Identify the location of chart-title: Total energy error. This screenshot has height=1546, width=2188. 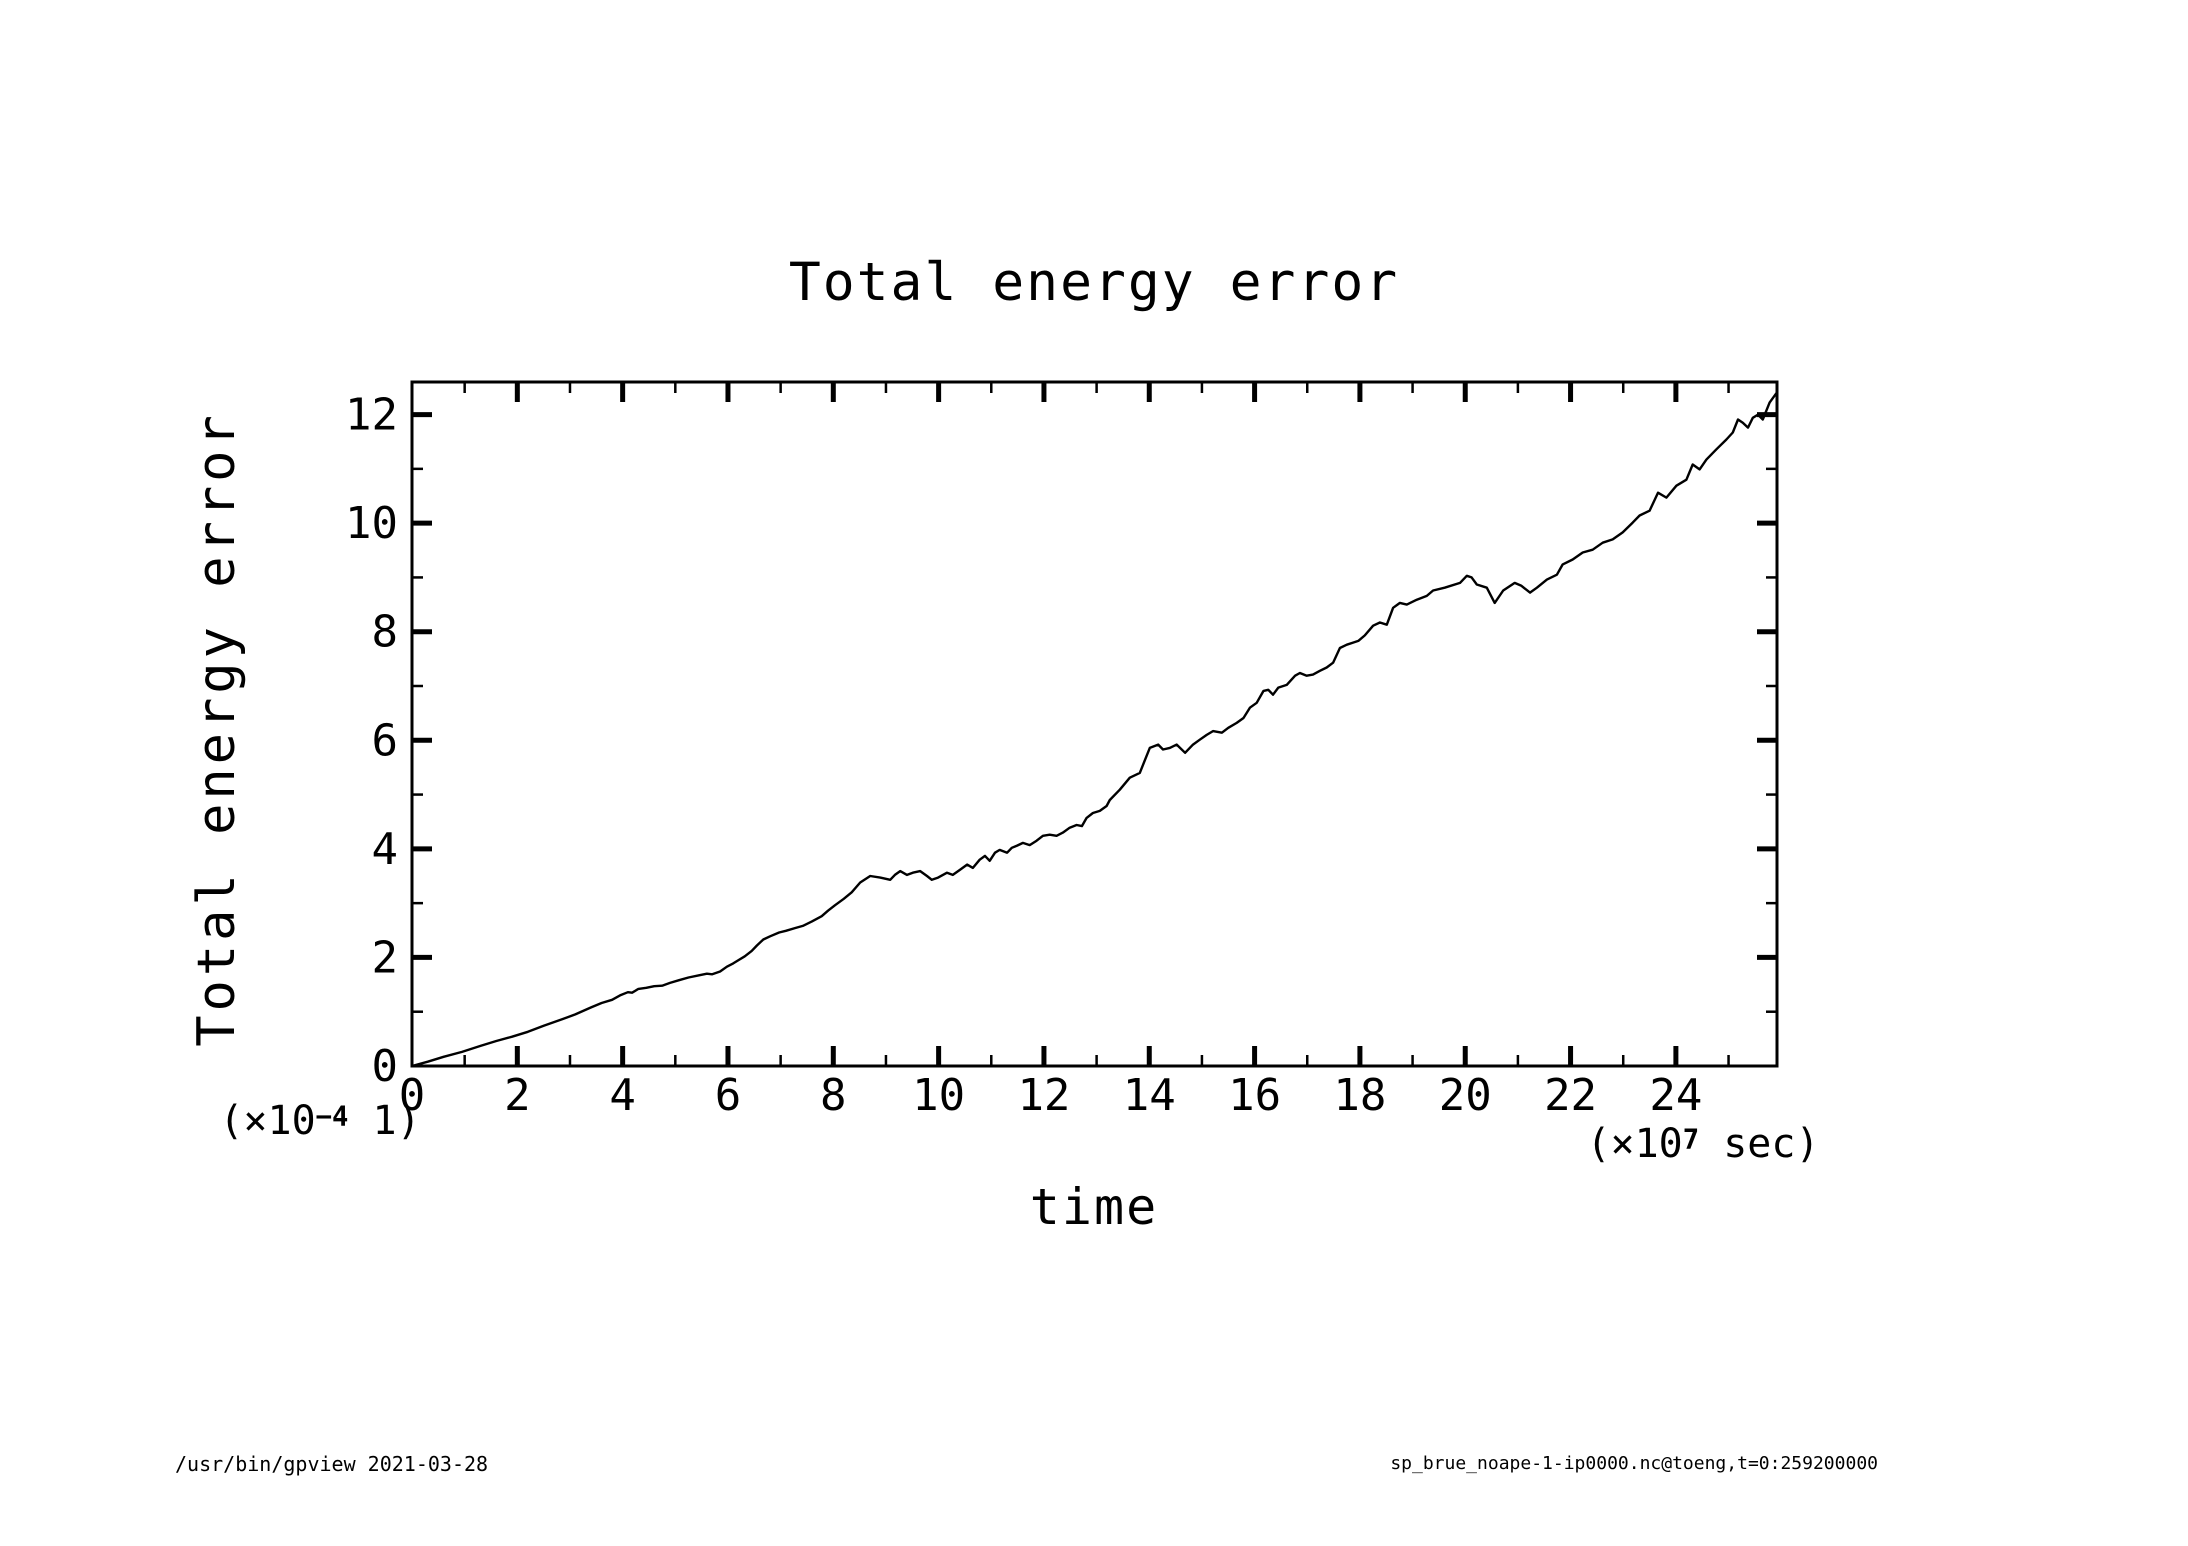
(1094, 282).